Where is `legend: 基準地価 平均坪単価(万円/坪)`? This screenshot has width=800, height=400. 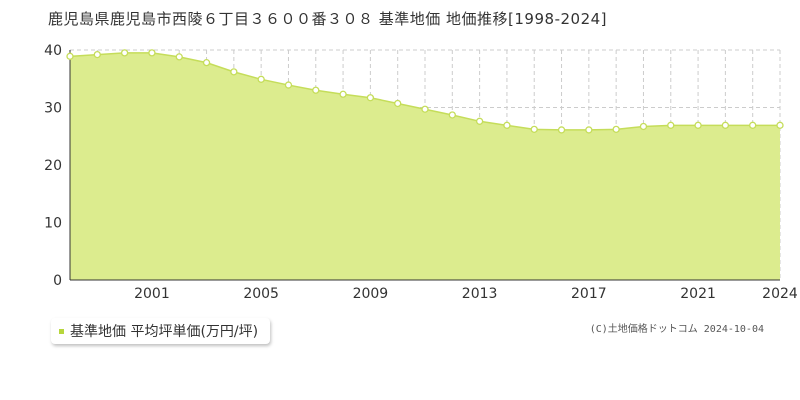
legend: 基準地価 平均坪単価(万円/坪) is located at coordinates (161, 331).